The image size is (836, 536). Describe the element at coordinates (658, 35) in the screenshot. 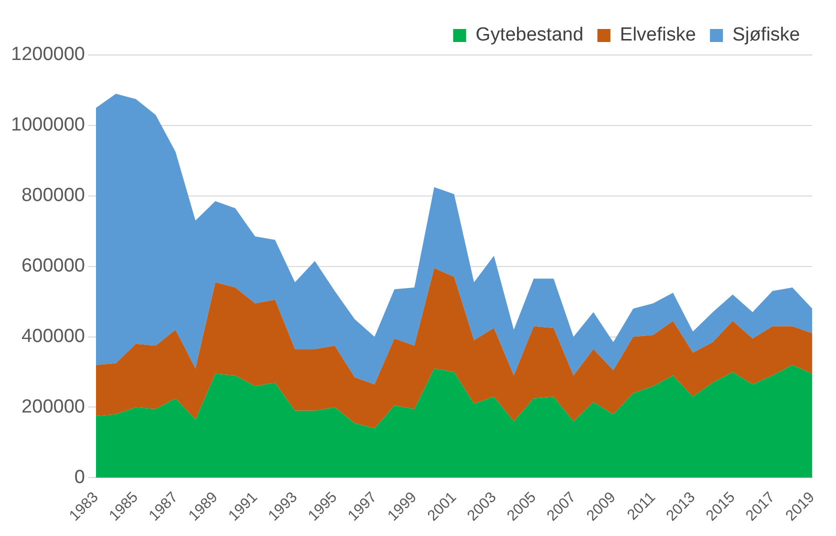

I see `legend-label: Elvefiske` at that location.